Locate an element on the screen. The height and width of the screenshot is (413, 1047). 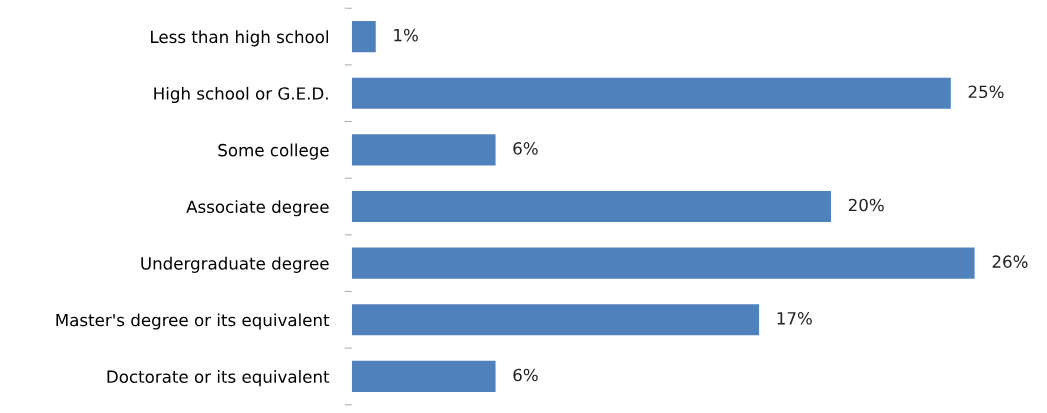
y-tick-label: Less than high school is located at coordinates (240, 38).